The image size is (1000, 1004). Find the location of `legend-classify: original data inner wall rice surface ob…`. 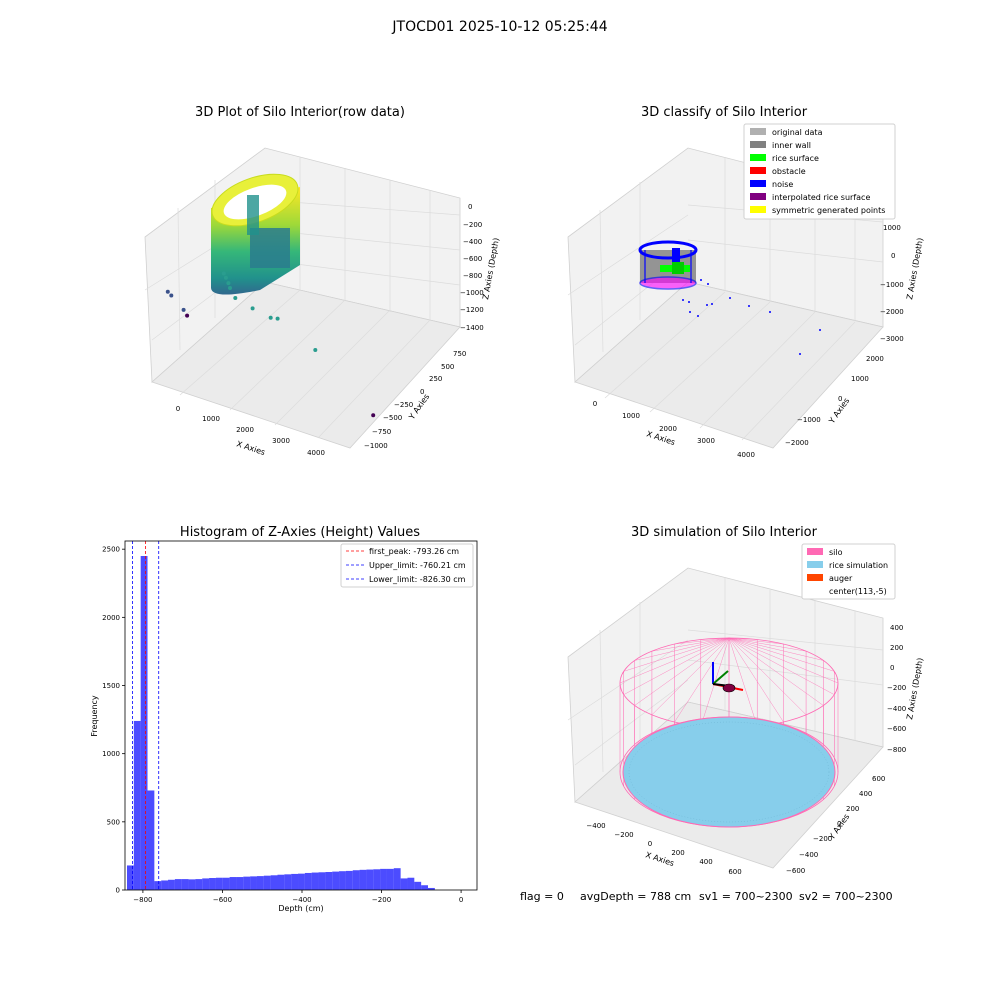

legend-classify: original data inner wall rice surface ob… is located at coordinates (819, 171).